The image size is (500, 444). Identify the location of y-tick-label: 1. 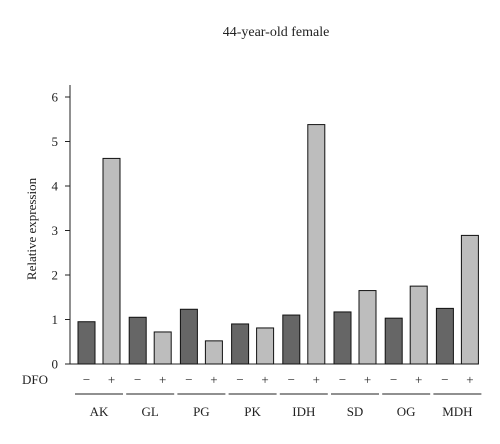
(55, 319).